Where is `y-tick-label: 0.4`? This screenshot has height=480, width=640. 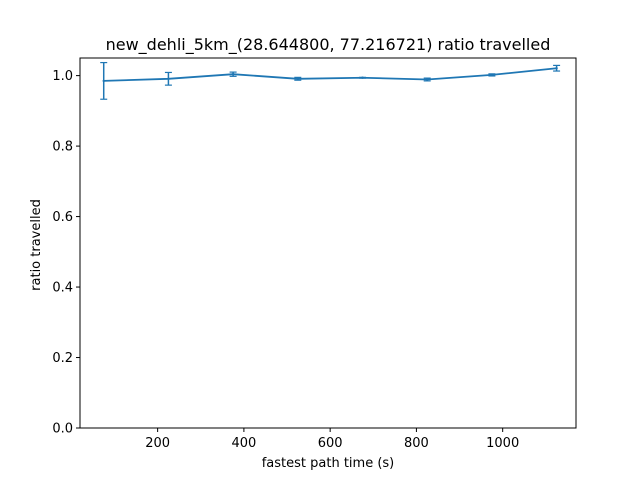 y-tick-label: 0.4 is located at coordinates (62, 288).